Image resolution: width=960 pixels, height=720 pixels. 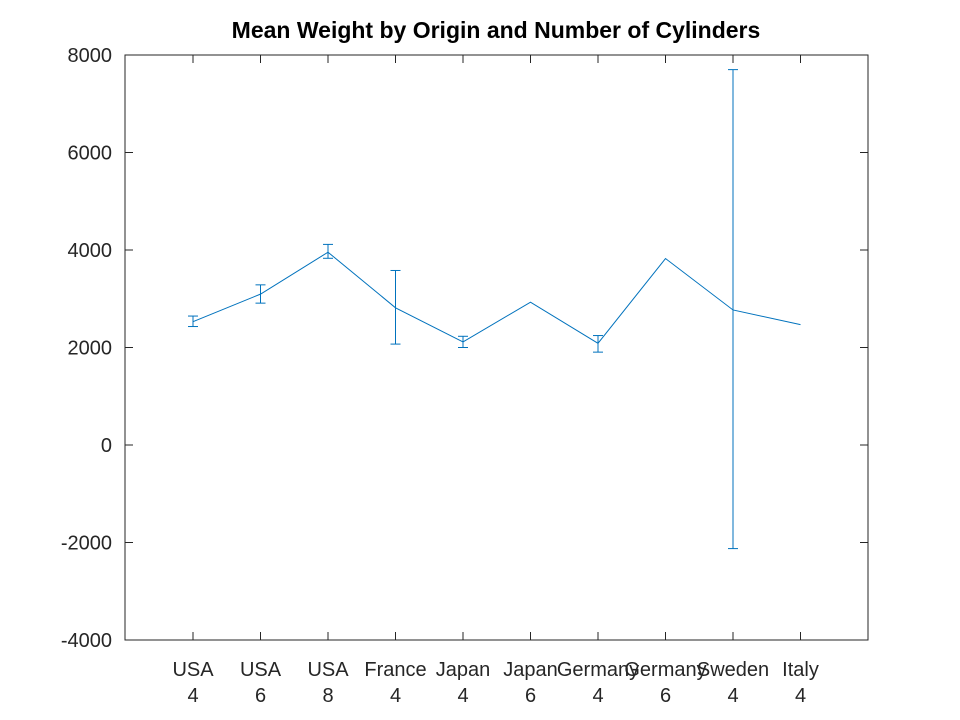 What do you see at coordinates (86, 641) in the screenshot?
I see `y-tick-label: -4000` at bounding box center [86, 641].